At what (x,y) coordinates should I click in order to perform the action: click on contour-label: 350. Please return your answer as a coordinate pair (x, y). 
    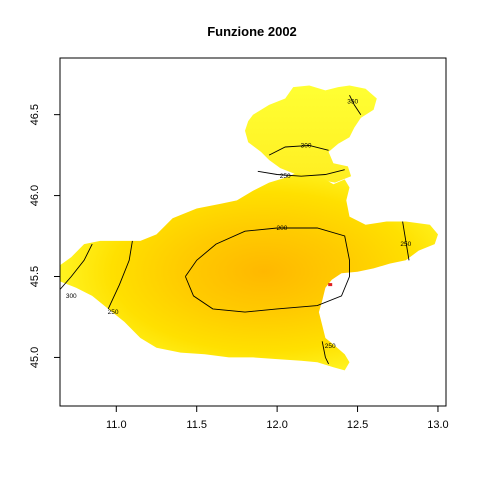
    Looking at the image, I should click on (352, 102).